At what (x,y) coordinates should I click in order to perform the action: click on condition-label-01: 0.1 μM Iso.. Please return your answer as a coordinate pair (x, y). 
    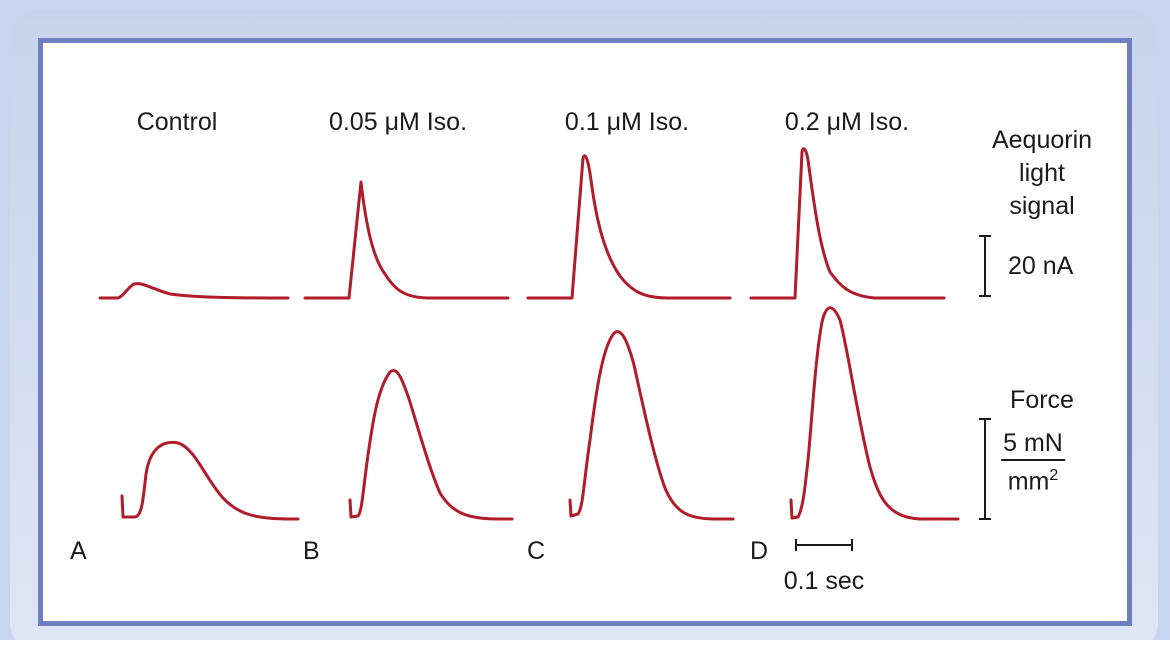
    Looking at the image, I should click on (627, 122).